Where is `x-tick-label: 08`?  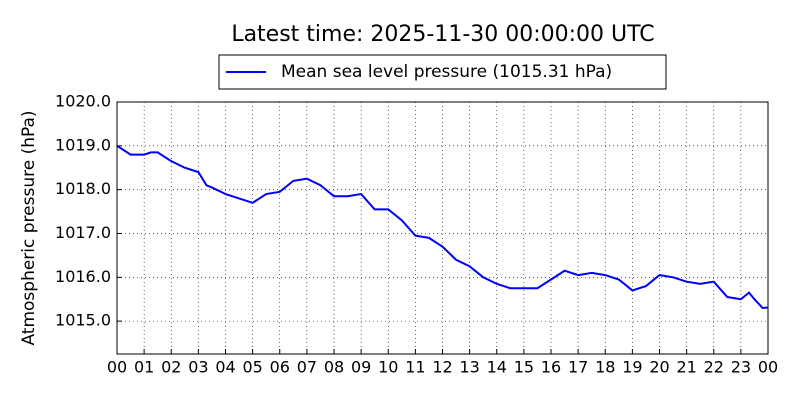
x-tick-label: 08 is located at coordinates (334, 367).